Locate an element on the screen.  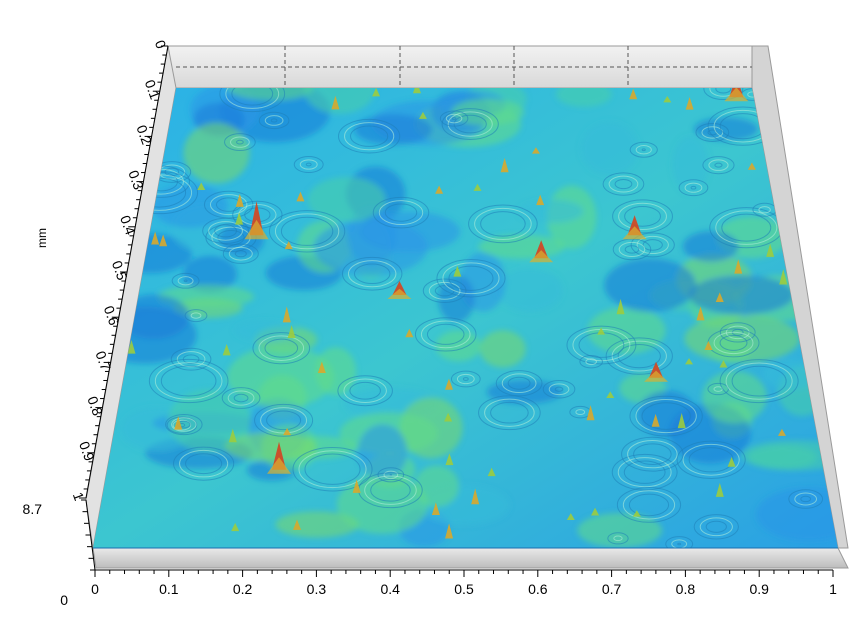
y-tick-label: 1 is located at coordinates (79, 496).